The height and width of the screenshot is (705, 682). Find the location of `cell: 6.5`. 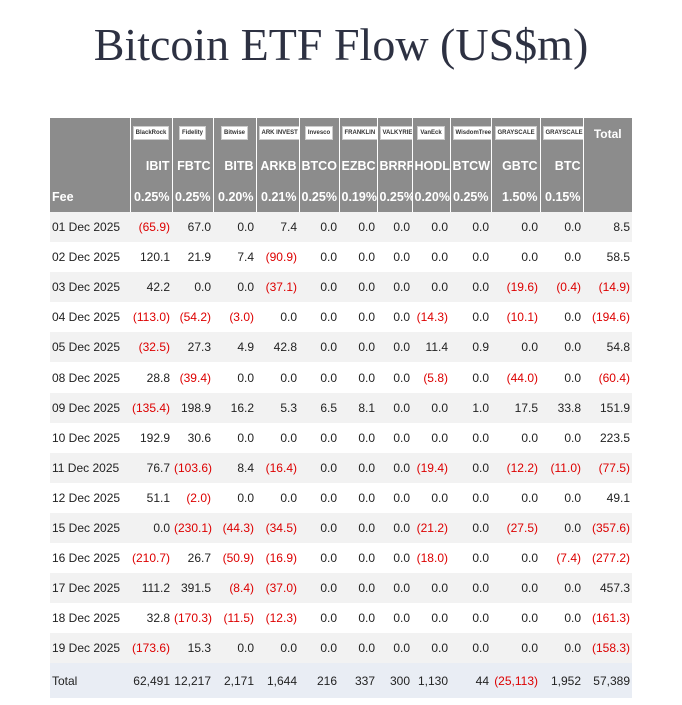

cell: 6.5 is located at coordinates (319, 407).